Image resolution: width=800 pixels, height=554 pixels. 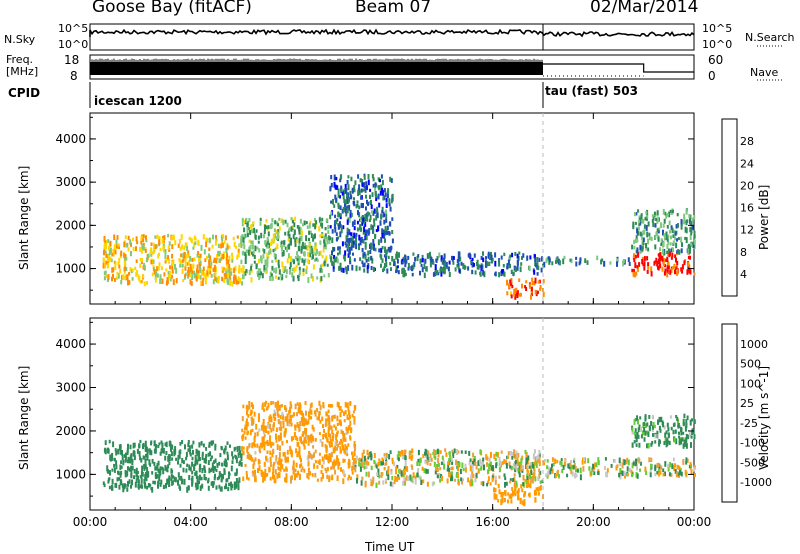 What do you see at coordinates (70, 344) in the screenshot?
I see `ytick-label: 4000` at bounding box center [70, 344].